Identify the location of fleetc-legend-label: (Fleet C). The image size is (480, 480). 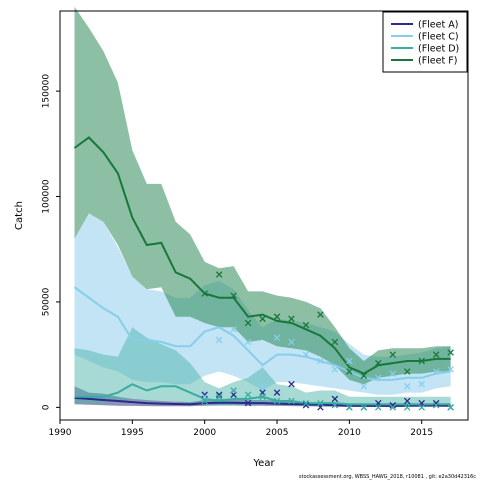
(438, 37).